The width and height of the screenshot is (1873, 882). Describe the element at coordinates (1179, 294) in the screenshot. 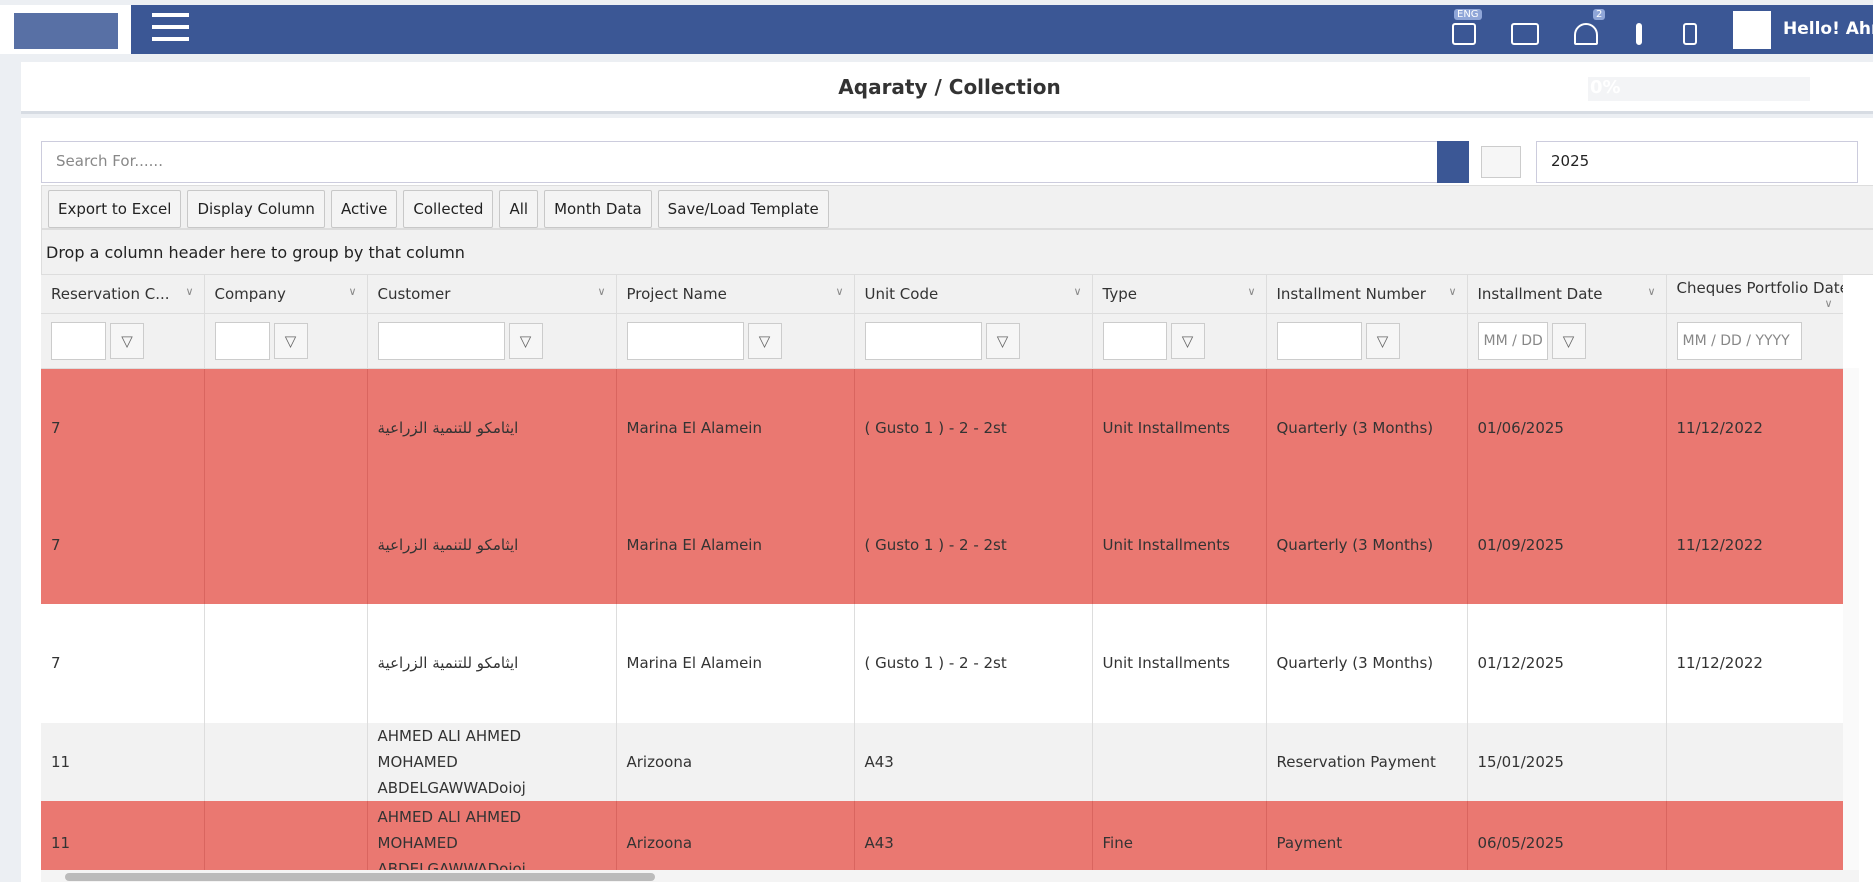

I see `column-header: Type ∨` at that location.